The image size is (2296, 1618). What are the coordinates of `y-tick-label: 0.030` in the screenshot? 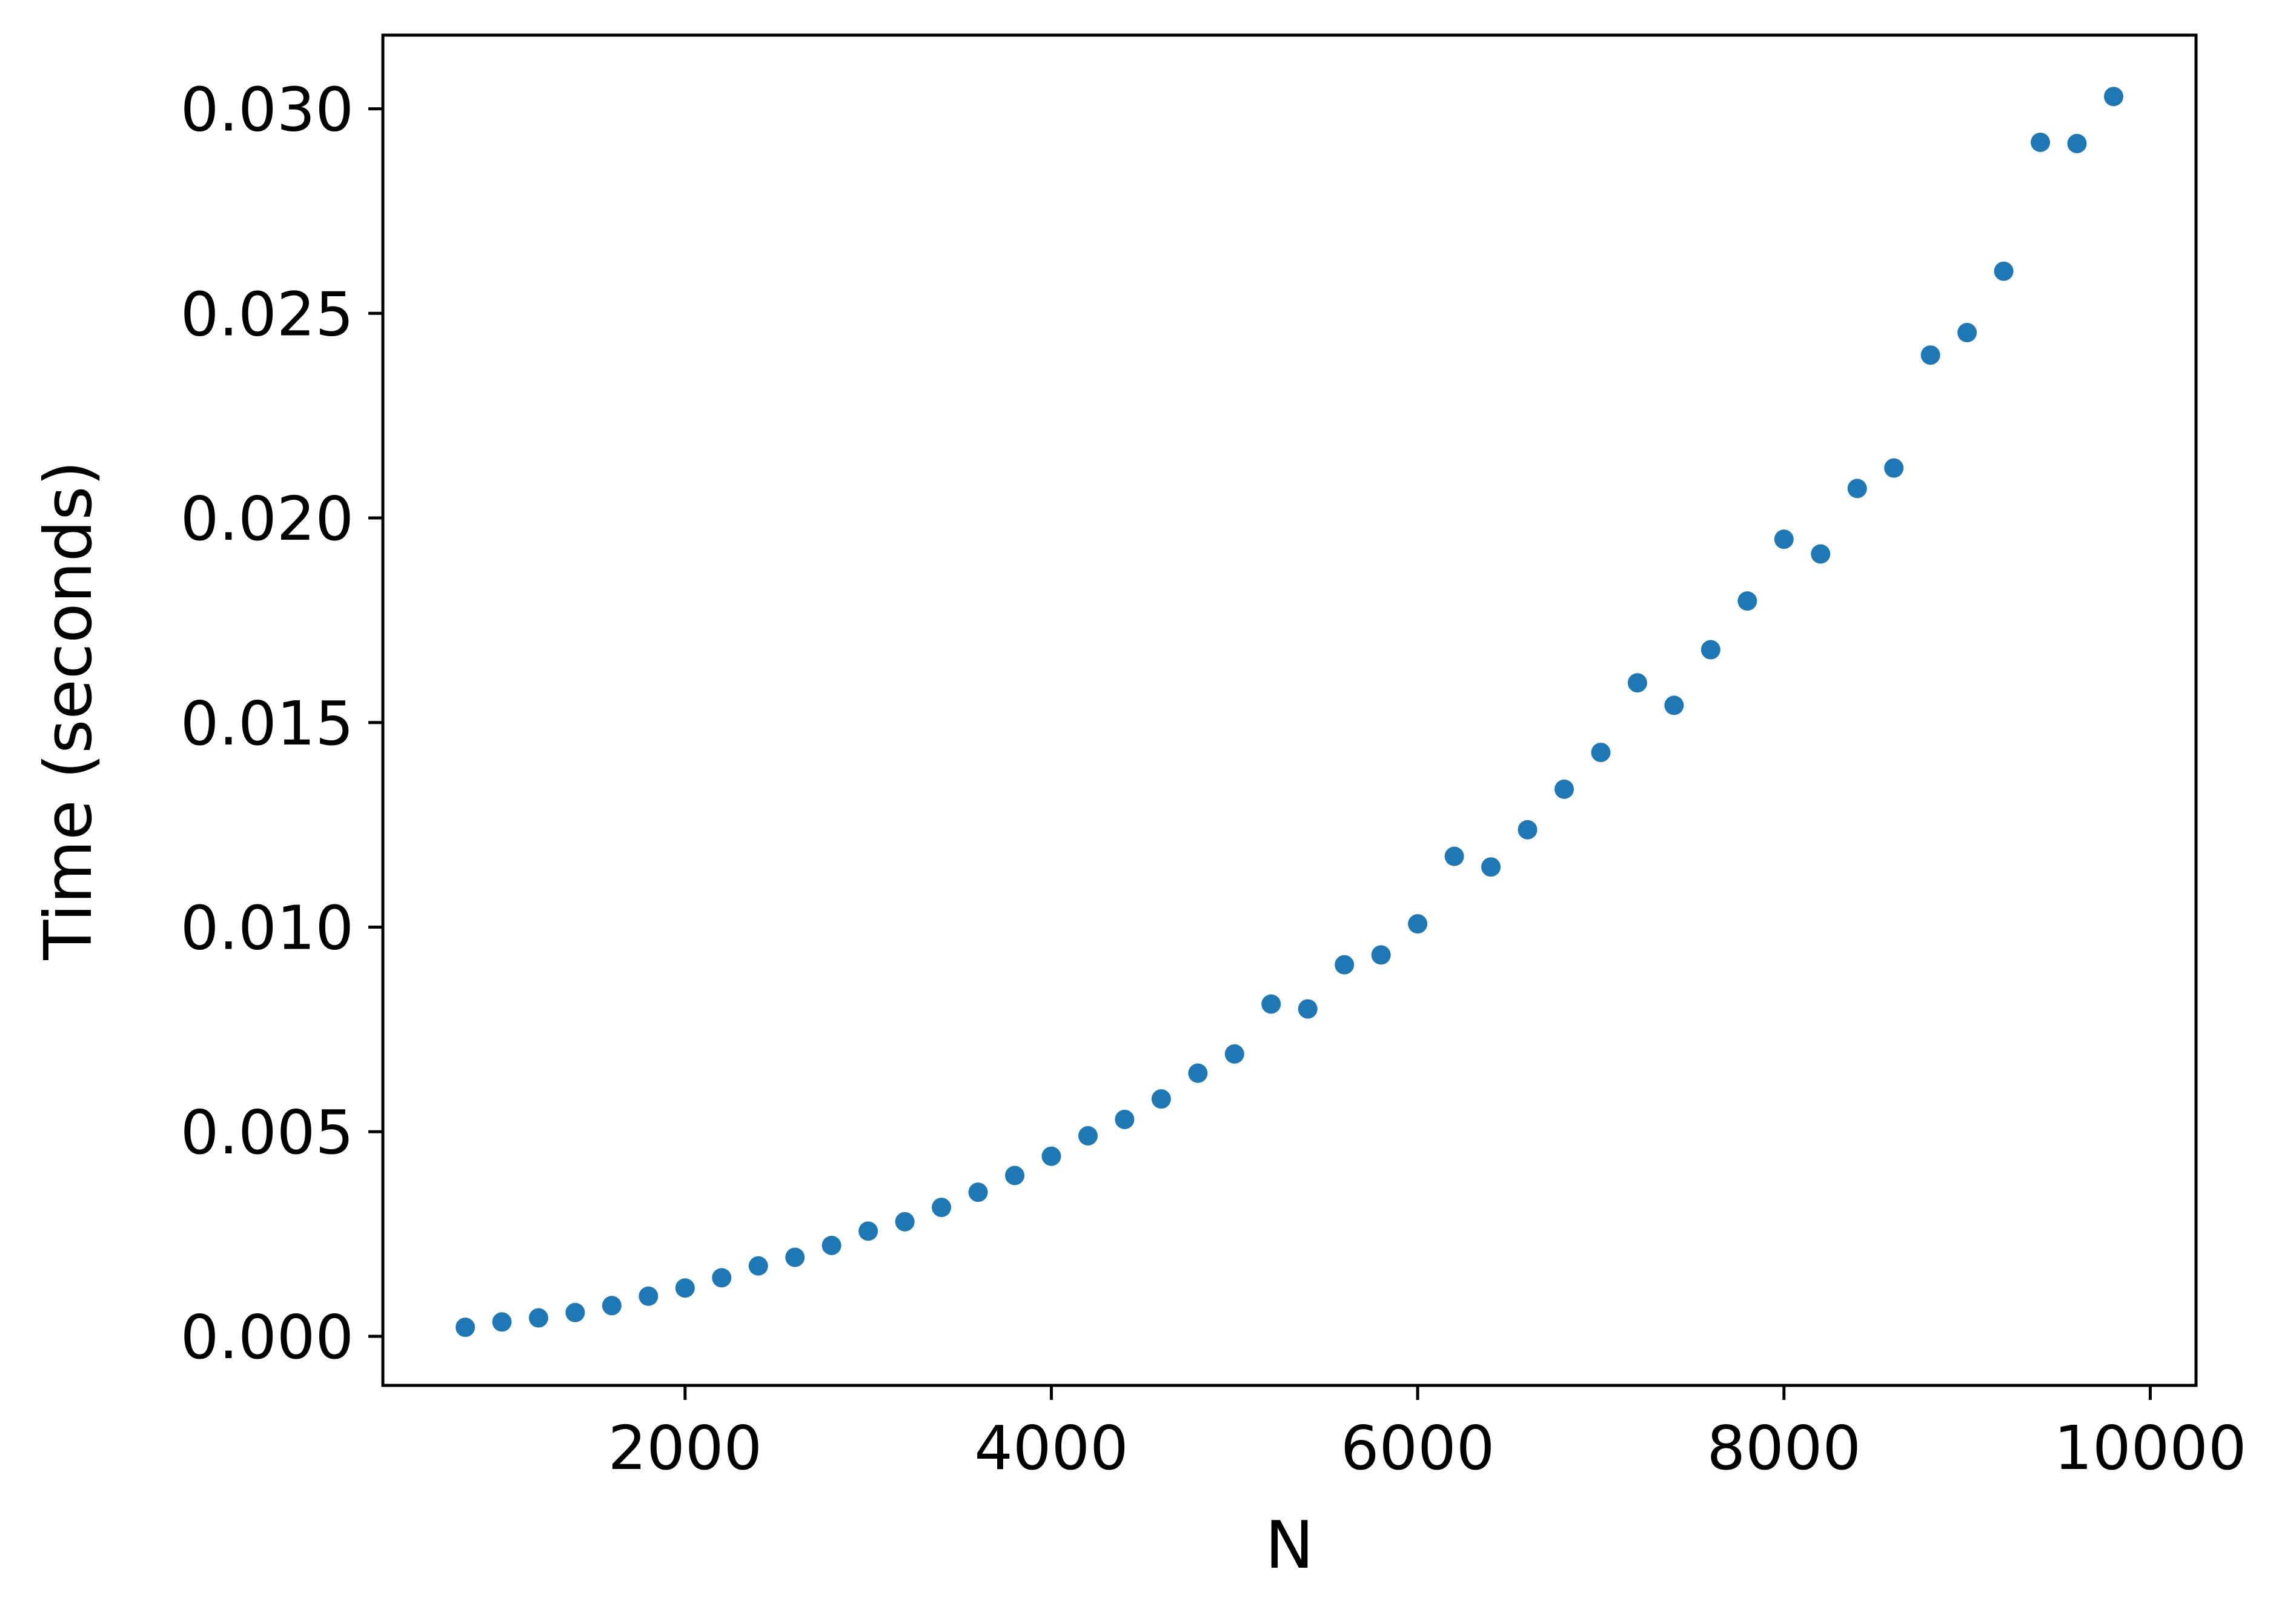 It's located at (267, 110).